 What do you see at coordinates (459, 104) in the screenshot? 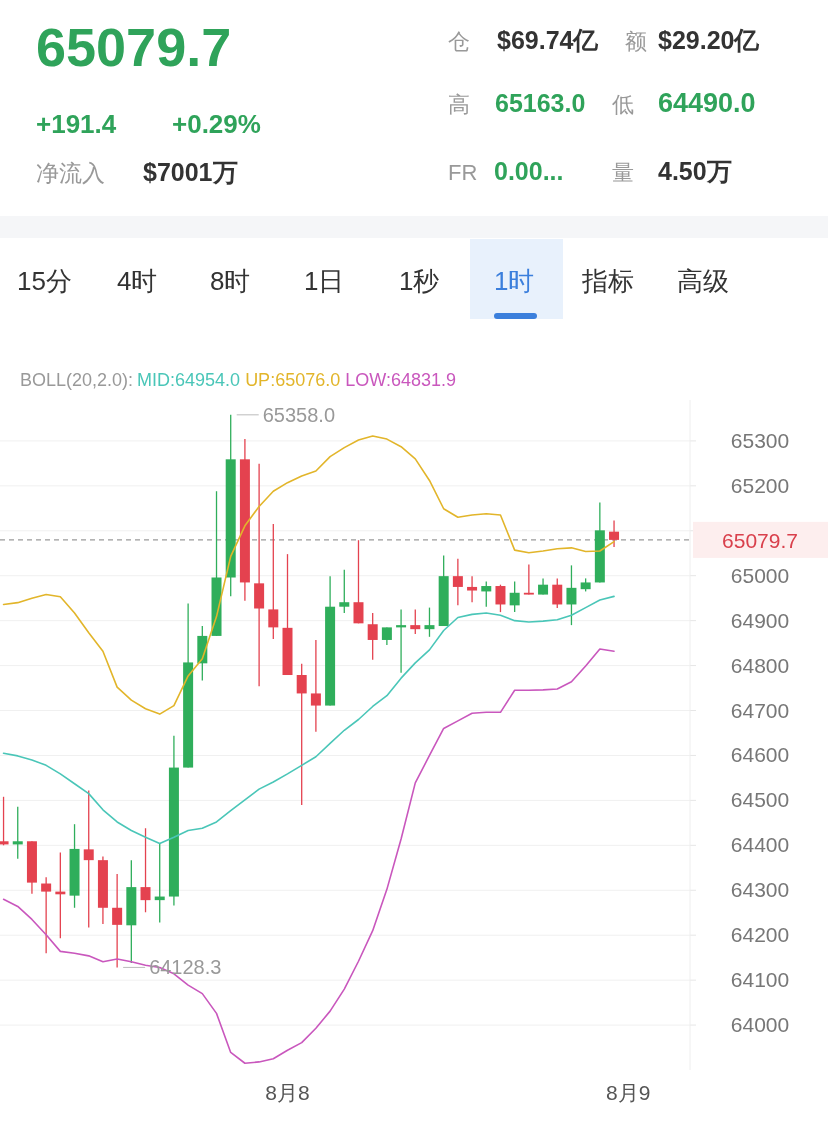
I see `text: 高` at bounding box center [459, 104].